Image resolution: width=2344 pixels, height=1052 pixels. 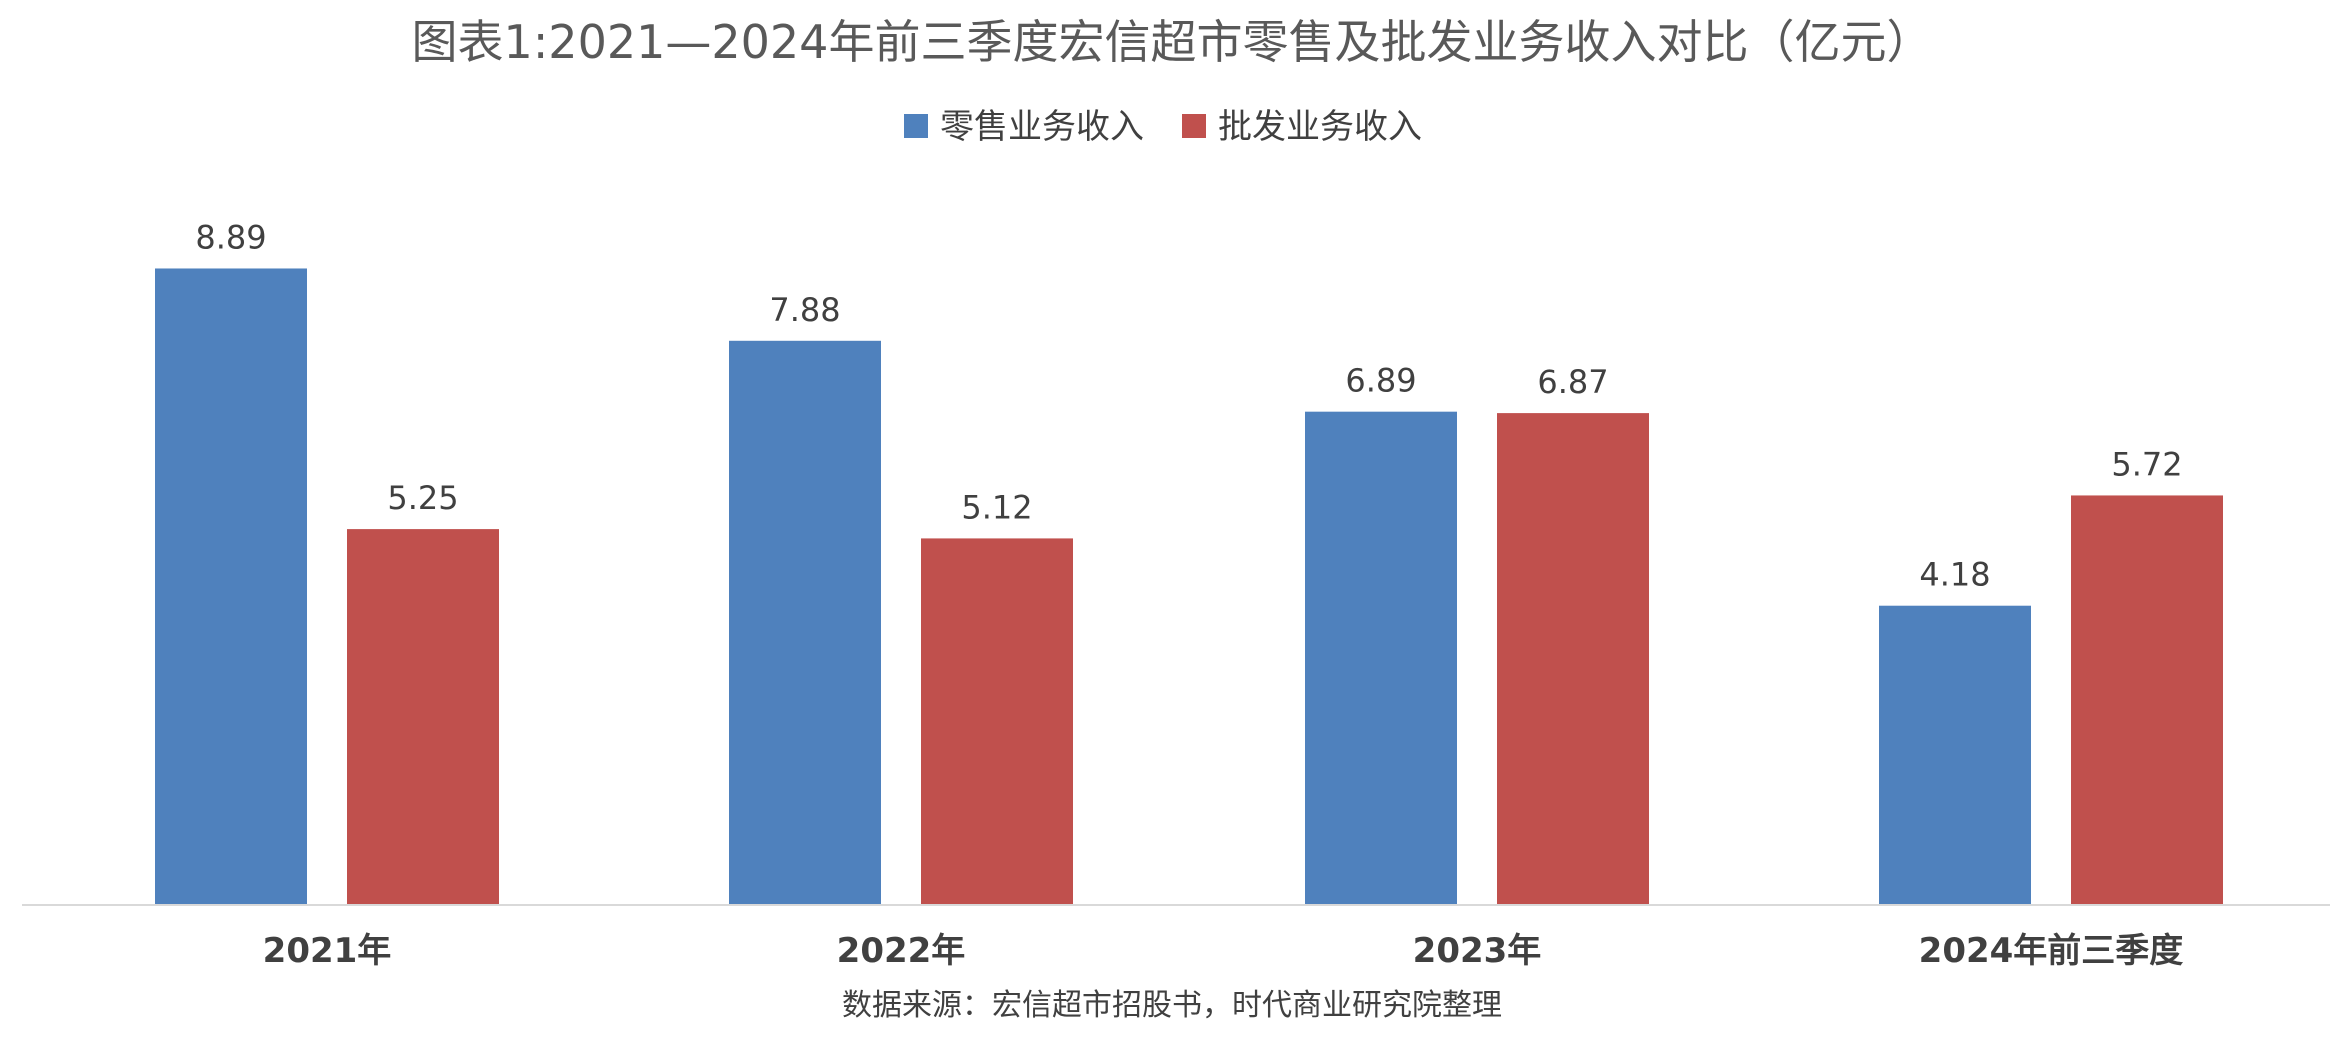 I want to click on chart-title: 图表1:2021—2024年前三季度宏信超市零售及批发业务收入对比（亿元）, so click(x=1172, y=42).